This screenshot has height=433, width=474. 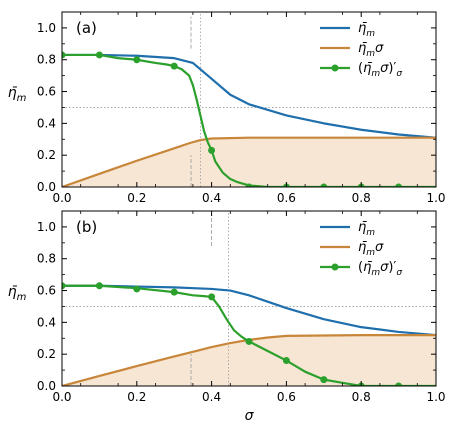 I want to click on panel-label: (b), so click(x=86, y=227).